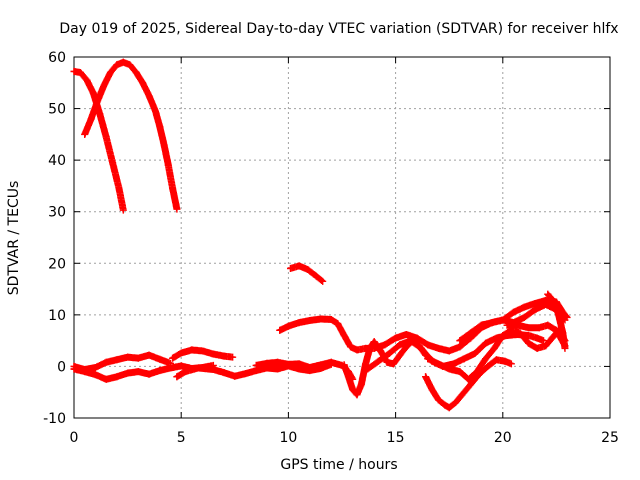  I want to click on y-tick-label: 40, so click(57, 161).